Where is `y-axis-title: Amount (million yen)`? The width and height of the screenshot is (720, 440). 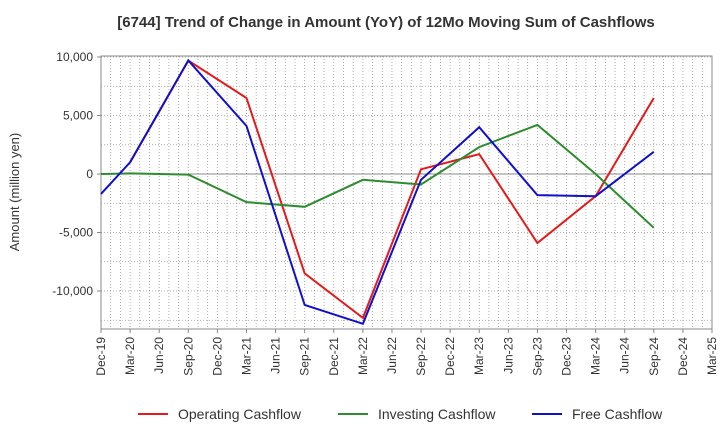
y-axis-title: Amount (million yen) is located at coordinates (14, 192).